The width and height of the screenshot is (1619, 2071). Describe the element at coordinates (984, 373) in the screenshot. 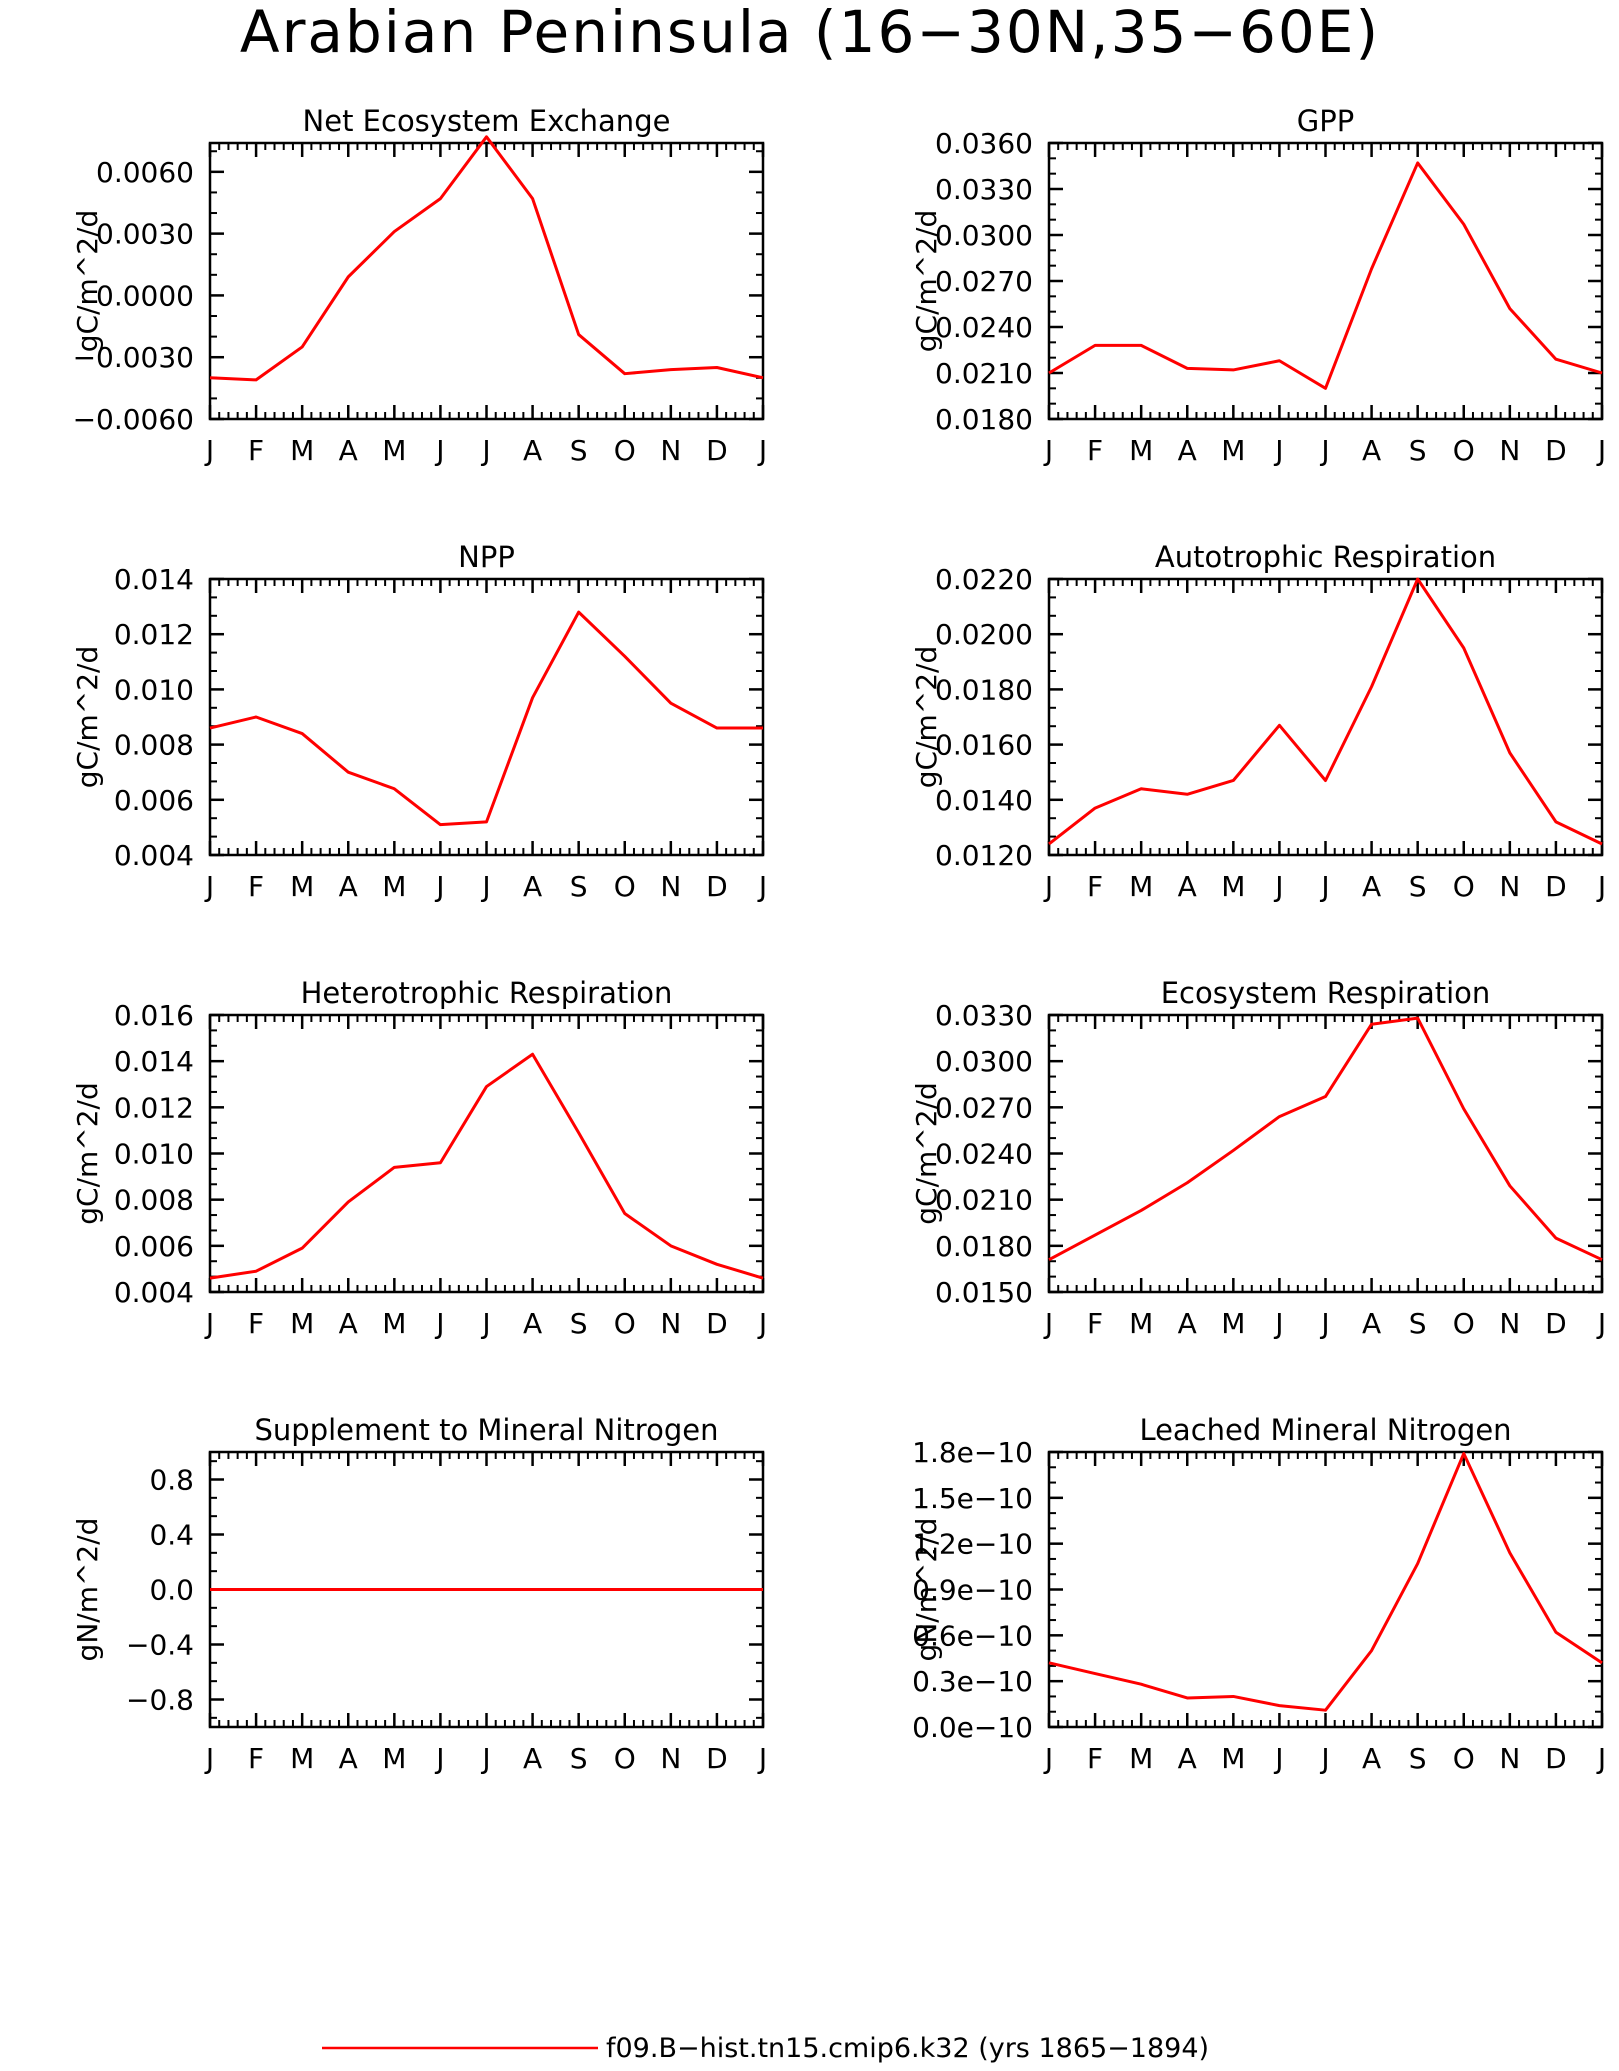

I see `y-tick-label: 0.0210` at that location.